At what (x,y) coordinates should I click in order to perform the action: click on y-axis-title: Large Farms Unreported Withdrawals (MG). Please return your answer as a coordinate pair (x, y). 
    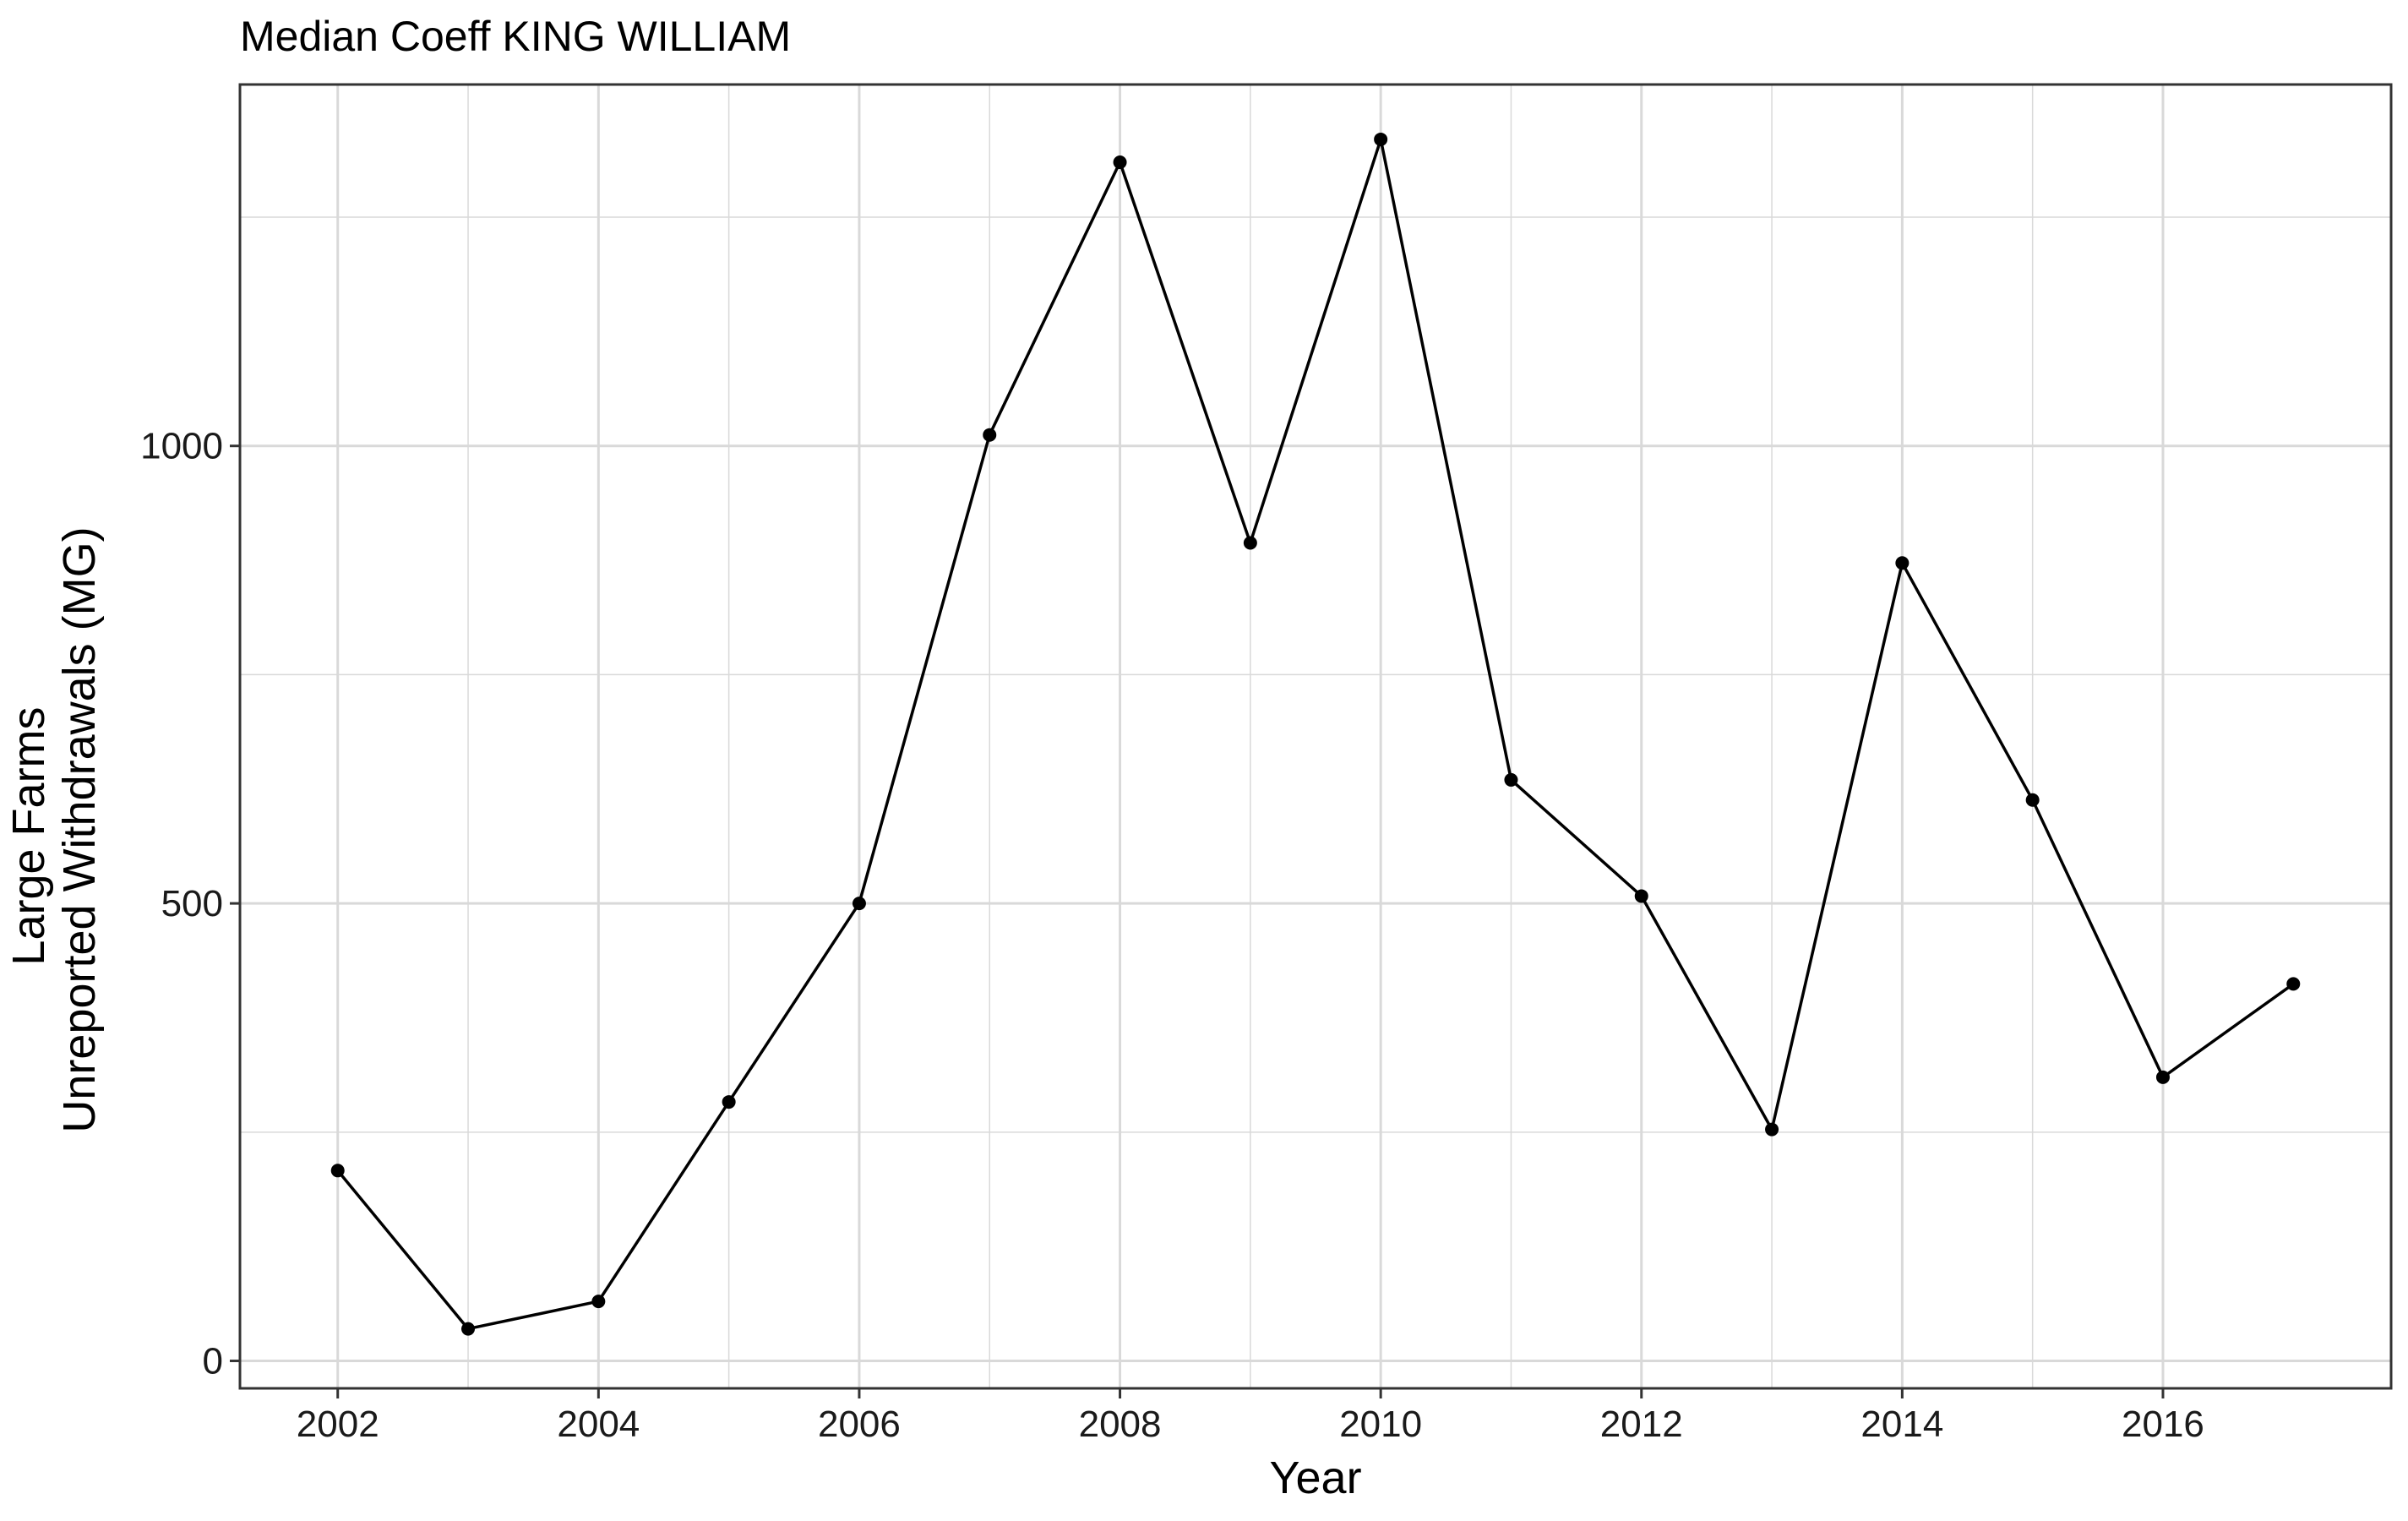
    Looking at the image, I should click on (54, 829).